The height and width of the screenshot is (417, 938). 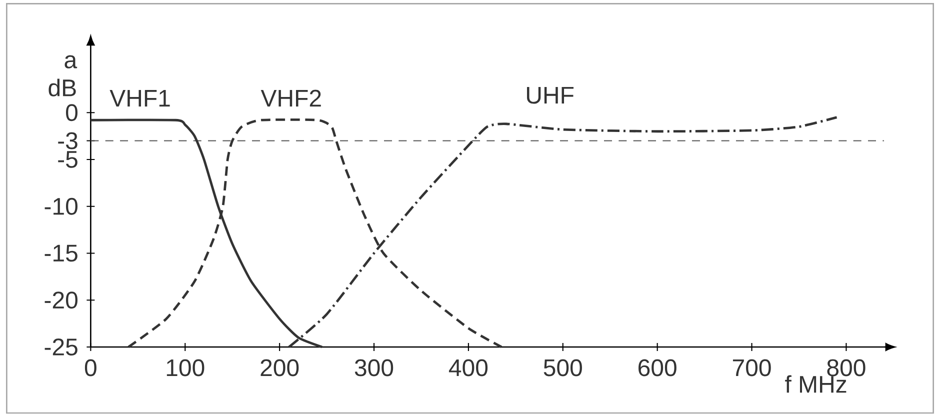 I want to click on y-tick-label: -15, so click(x=61, y=253).